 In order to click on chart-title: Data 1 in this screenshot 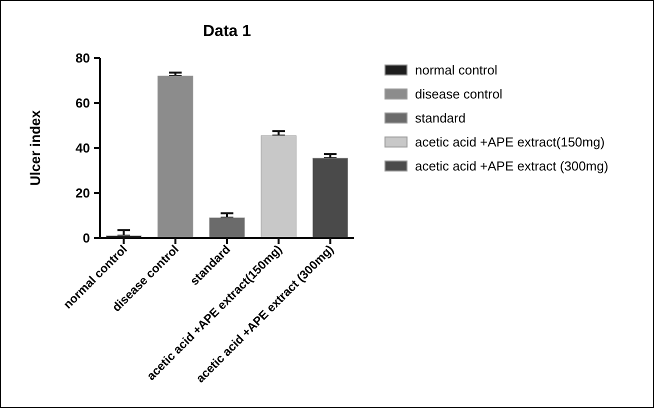, I will do `click(227, 31)`.